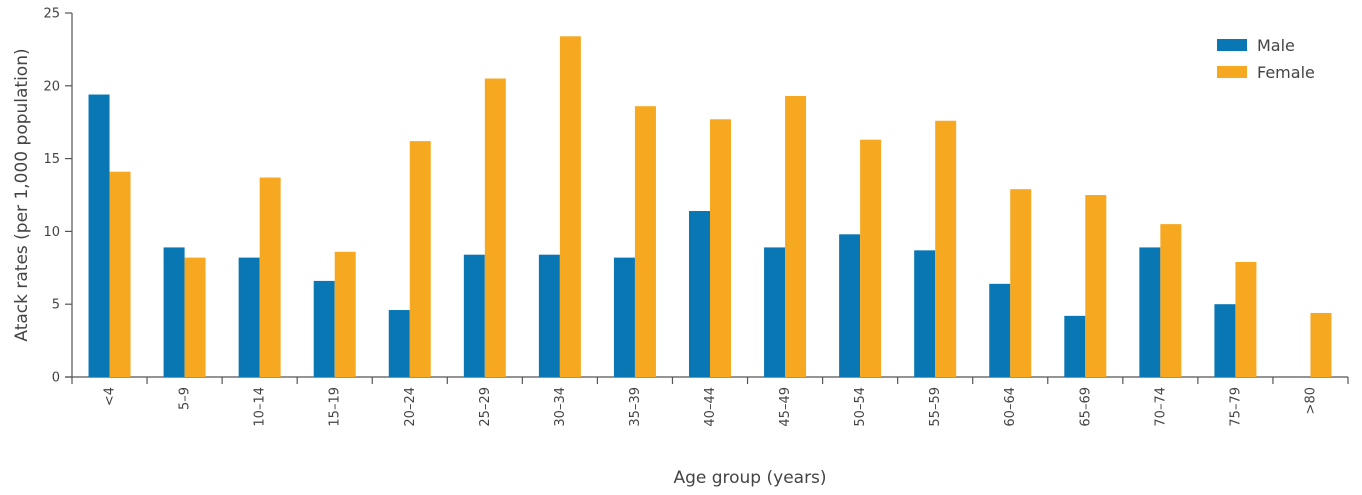  What do you see at coordinates (58, 196) in the screenshot?
I see `y-axis: 0 5 10 15 20 25` at bounding box center [58, 196].